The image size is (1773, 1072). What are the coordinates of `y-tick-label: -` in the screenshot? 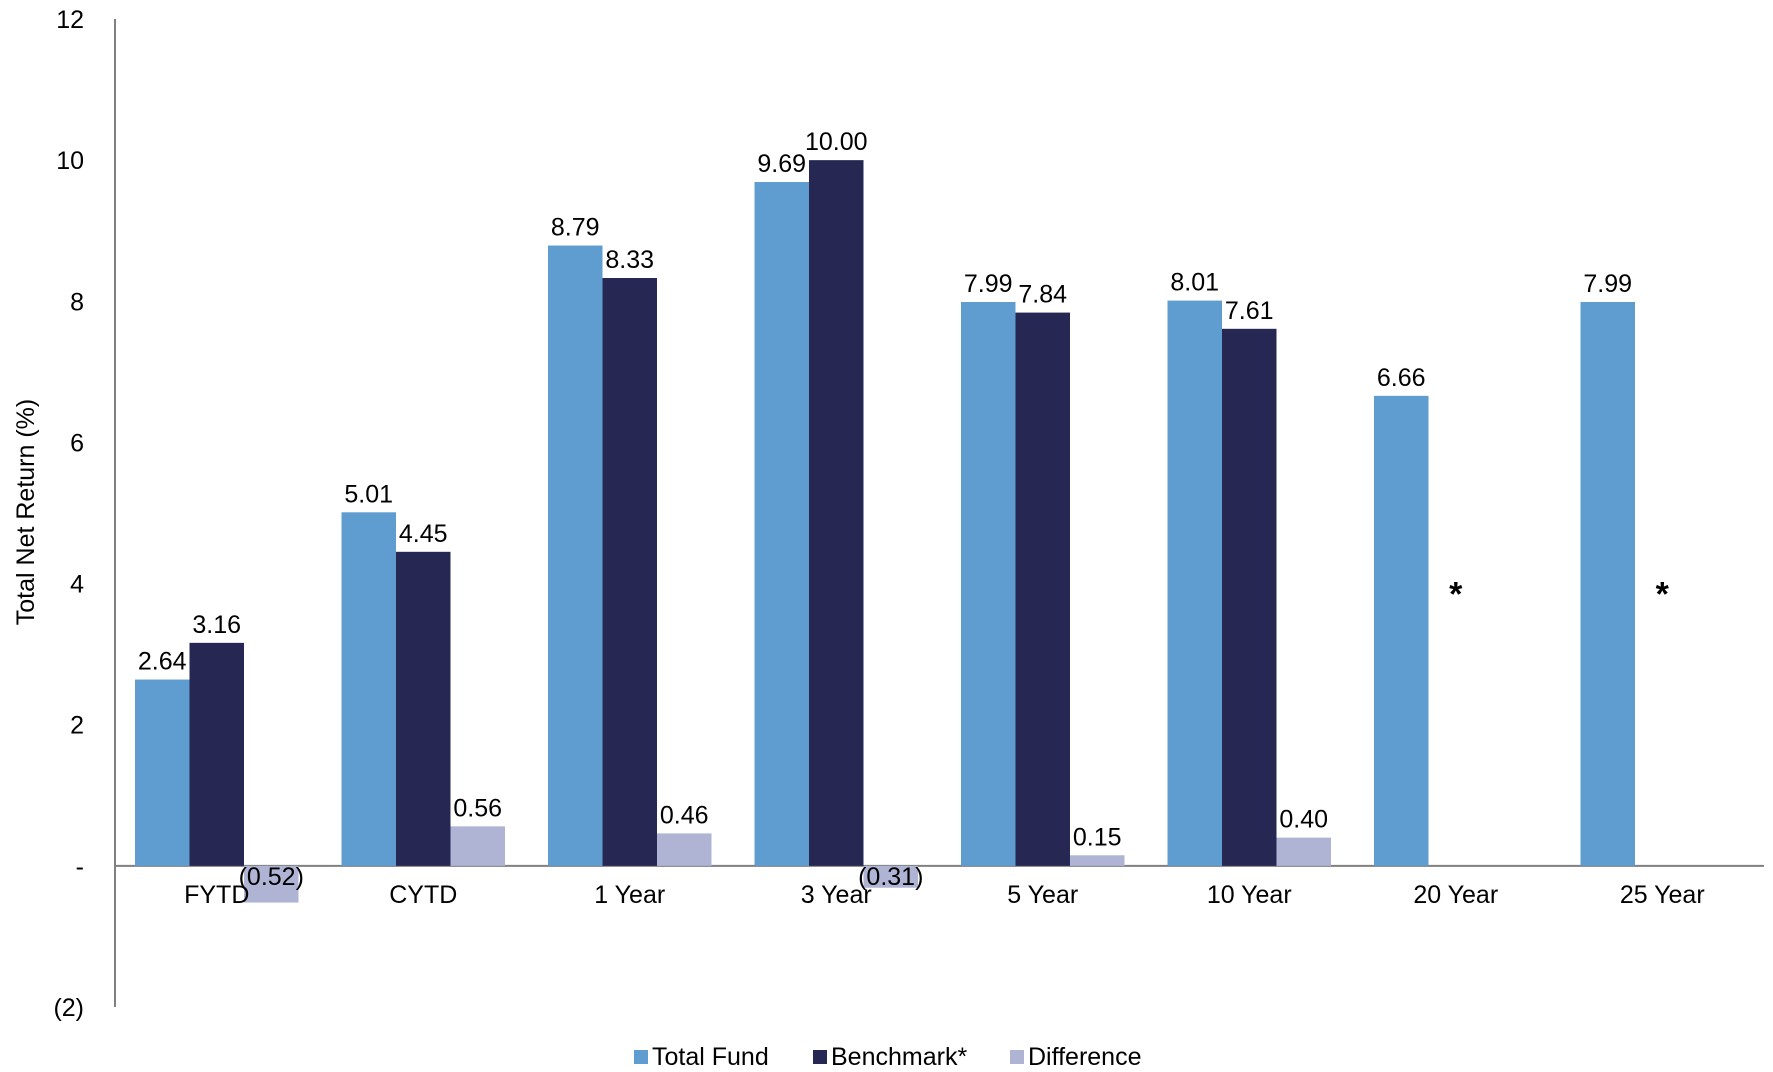 It's located at (80, 867).